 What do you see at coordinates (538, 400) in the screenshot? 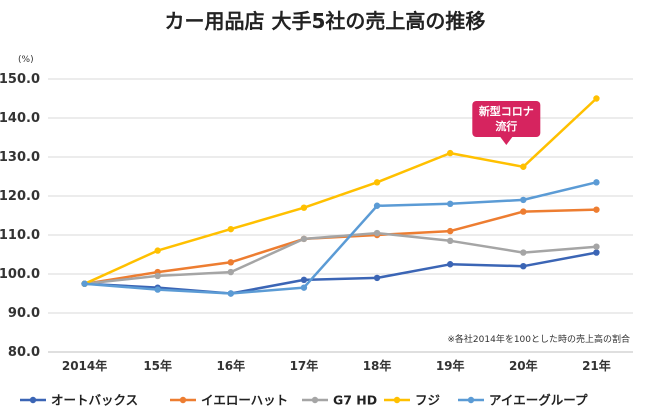
I see `legend-label: アイエーグループ` at bounding box center [538, 400].